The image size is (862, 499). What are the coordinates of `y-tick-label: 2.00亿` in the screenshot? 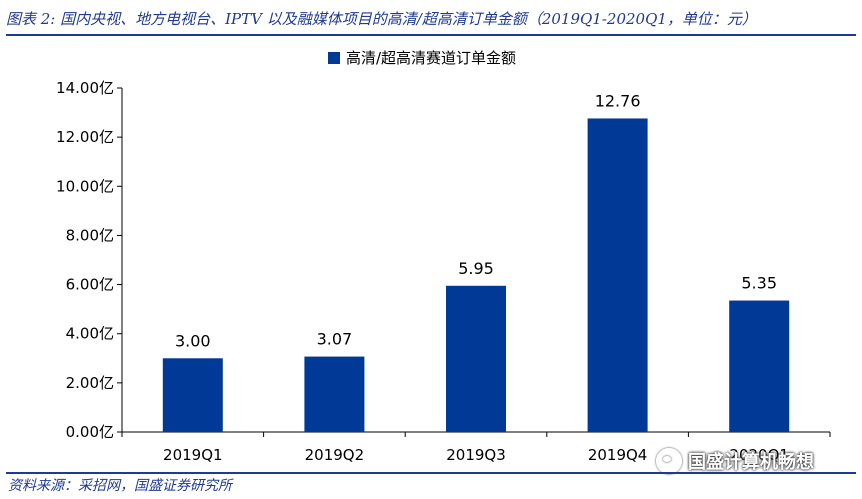 It's located at (90, 383).